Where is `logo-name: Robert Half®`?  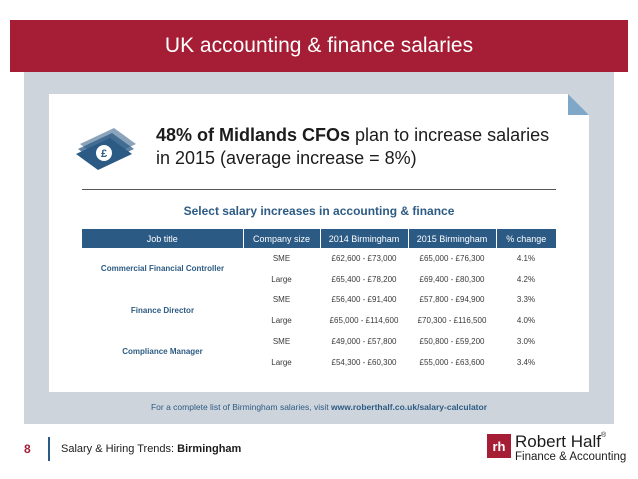 logo-name: Robert Half® is located at coordinates (560, 442).